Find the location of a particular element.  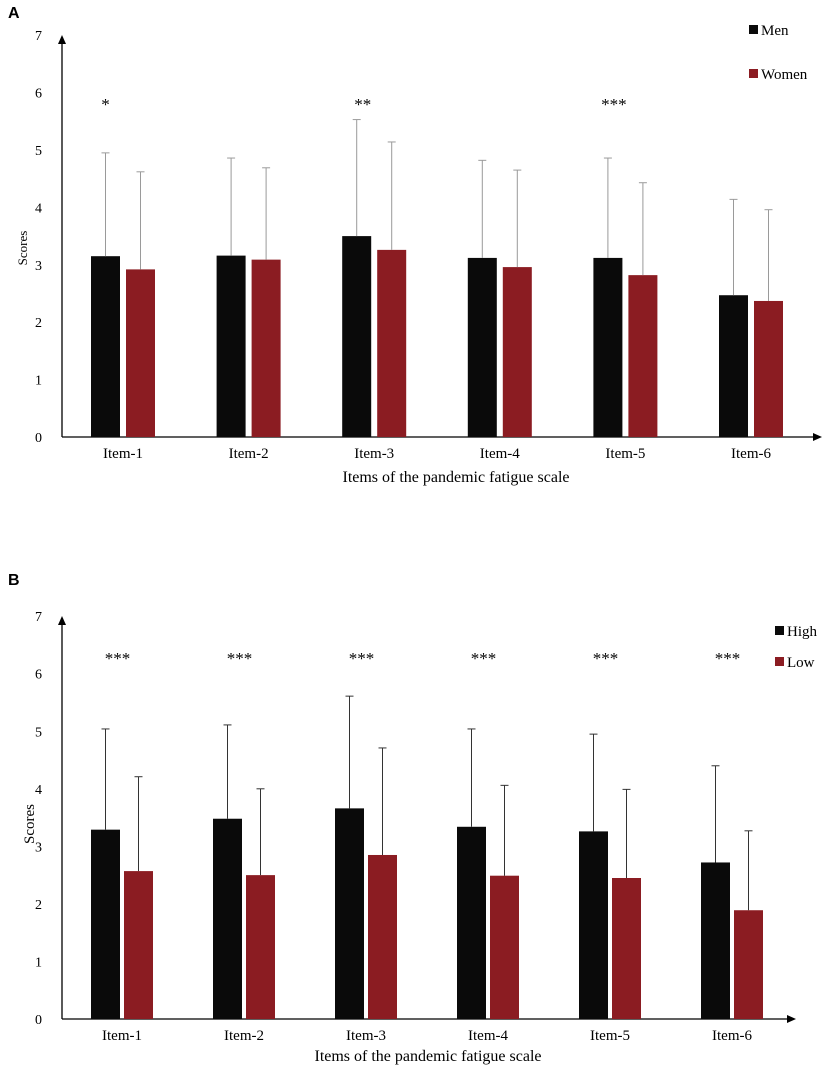

category-label-b: Item-3 is located at coordinates (366, 1036).